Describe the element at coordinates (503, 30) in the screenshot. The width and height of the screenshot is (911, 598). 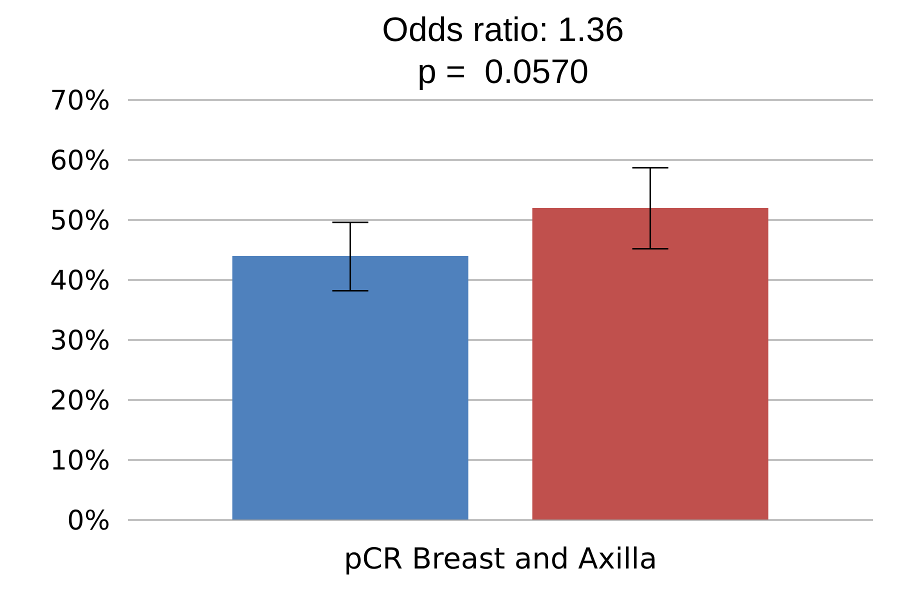
I see `chart-title: Odds ratio: 1.36` at that location.